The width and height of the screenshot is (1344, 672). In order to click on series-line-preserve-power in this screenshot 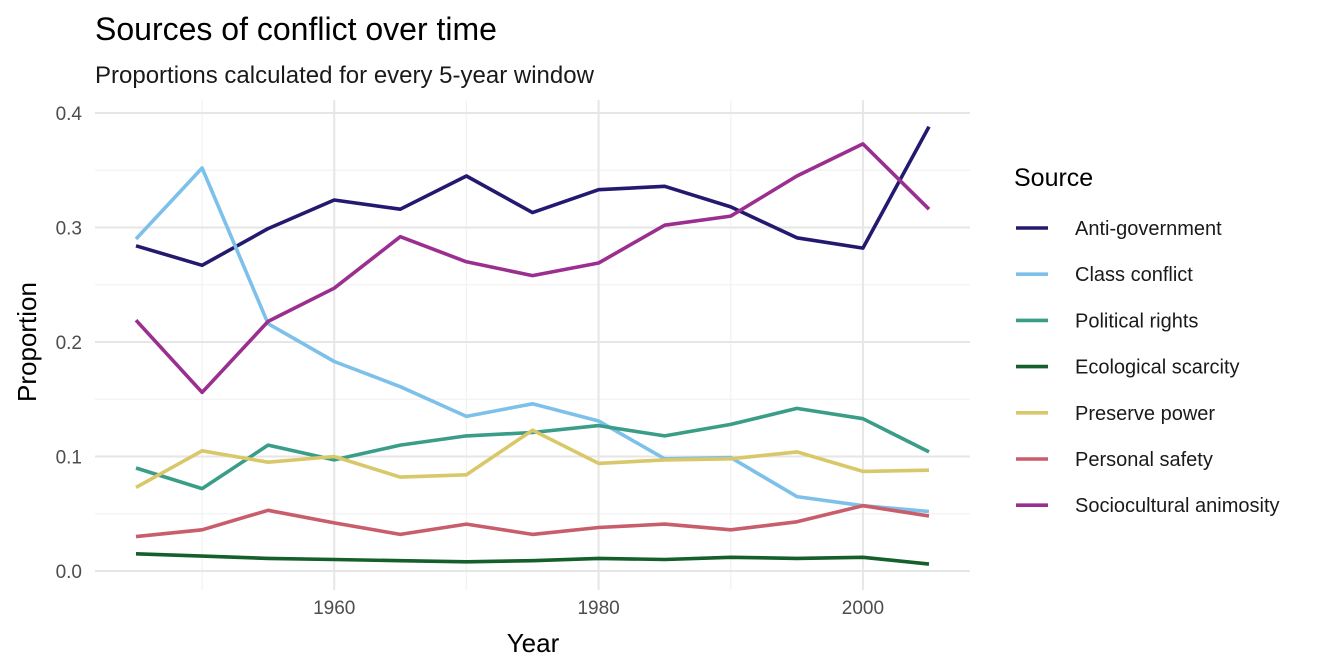, I will do `click(532, 458)`.